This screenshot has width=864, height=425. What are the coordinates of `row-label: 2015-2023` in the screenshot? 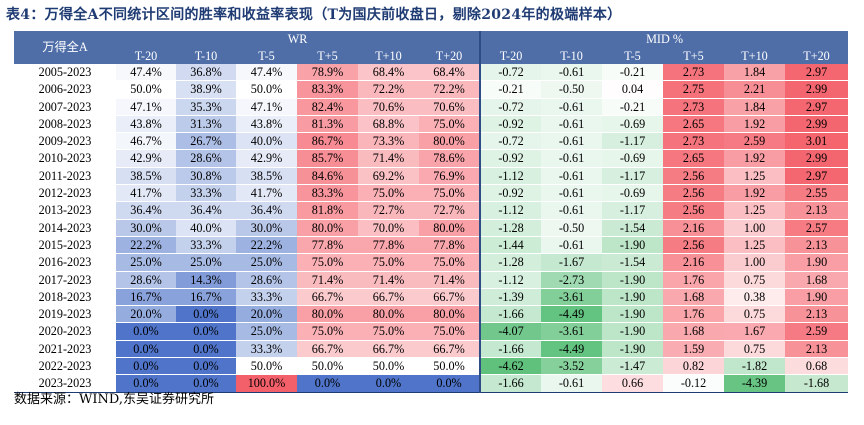 It's located at (65, 244).